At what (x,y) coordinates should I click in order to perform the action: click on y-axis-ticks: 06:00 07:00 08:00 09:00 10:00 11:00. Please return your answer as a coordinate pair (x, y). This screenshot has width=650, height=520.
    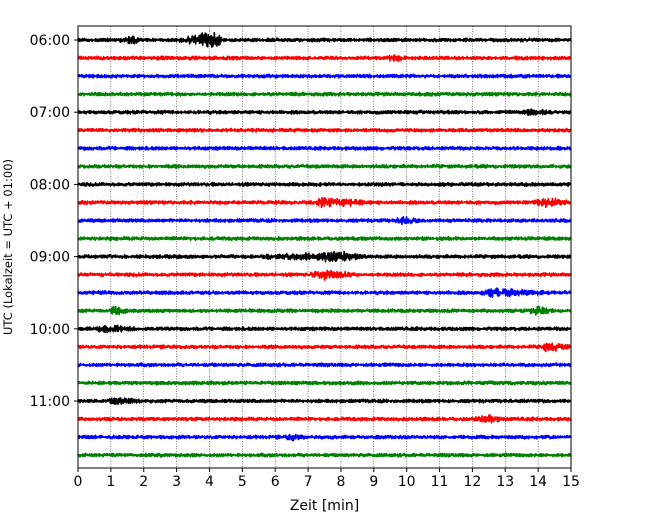
    Looking at the image, I should click on (54, 221).